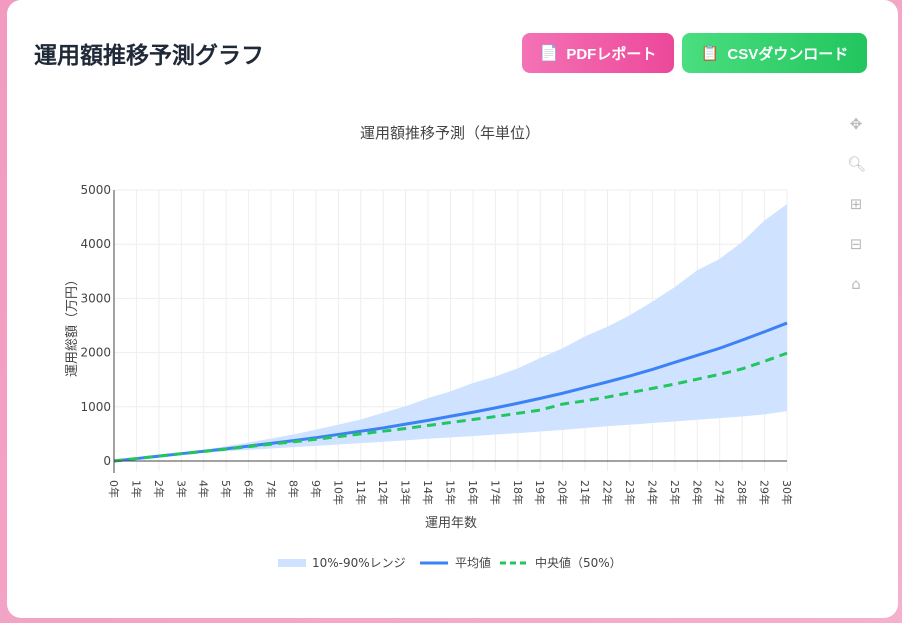 The width and height of the screenshot is (902, 623). I want to click on chart-title: 運用額推移予測（年単位）, so click(450, 133).